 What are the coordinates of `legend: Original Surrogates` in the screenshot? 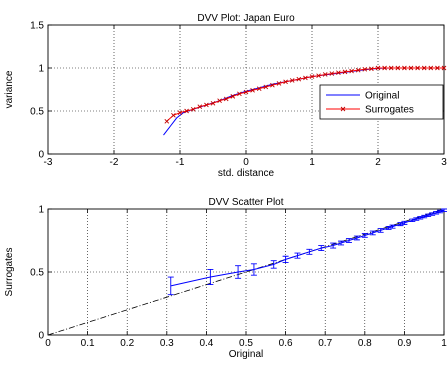 It's located at (381, 102).